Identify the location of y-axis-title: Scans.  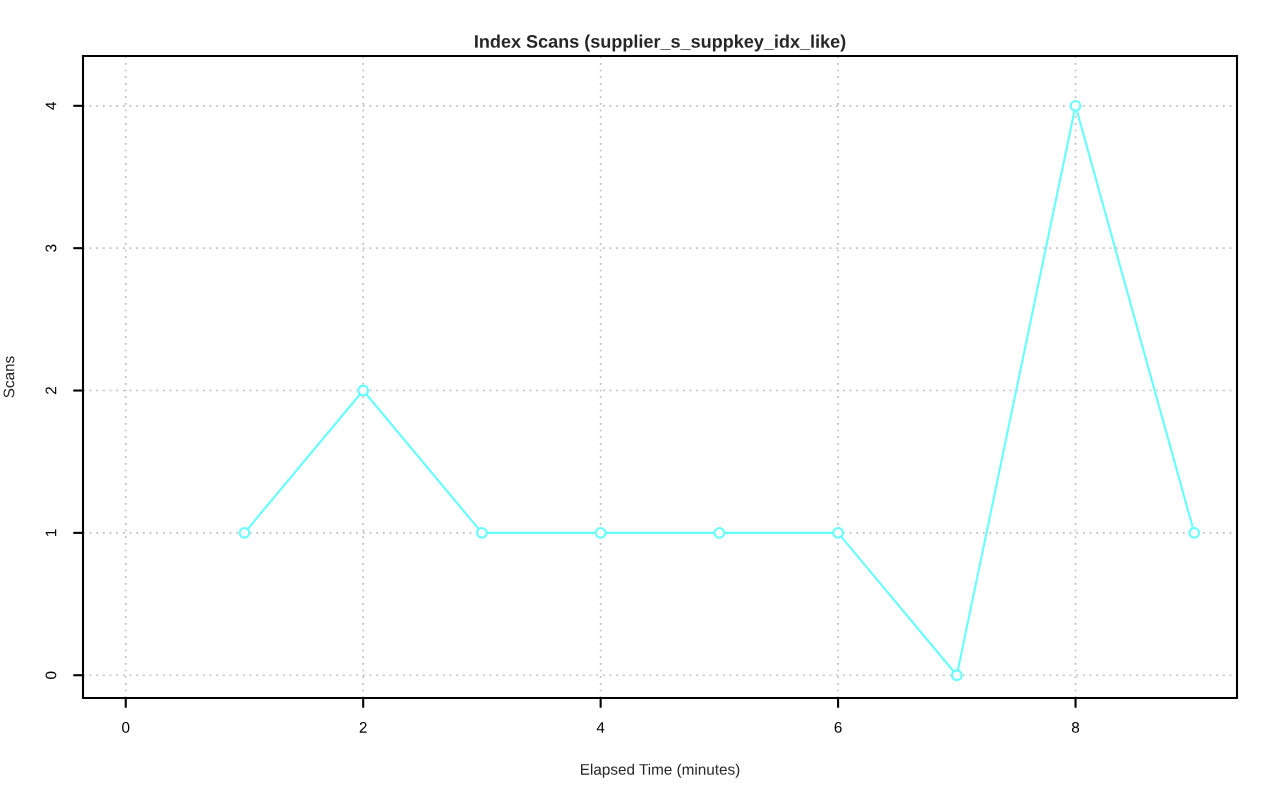
(9, 377).